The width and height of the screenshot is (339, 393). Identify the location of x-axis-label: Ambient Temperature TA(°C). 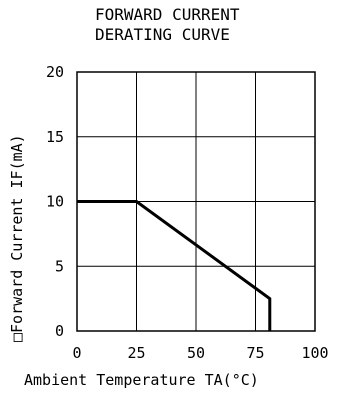
(141, 380).